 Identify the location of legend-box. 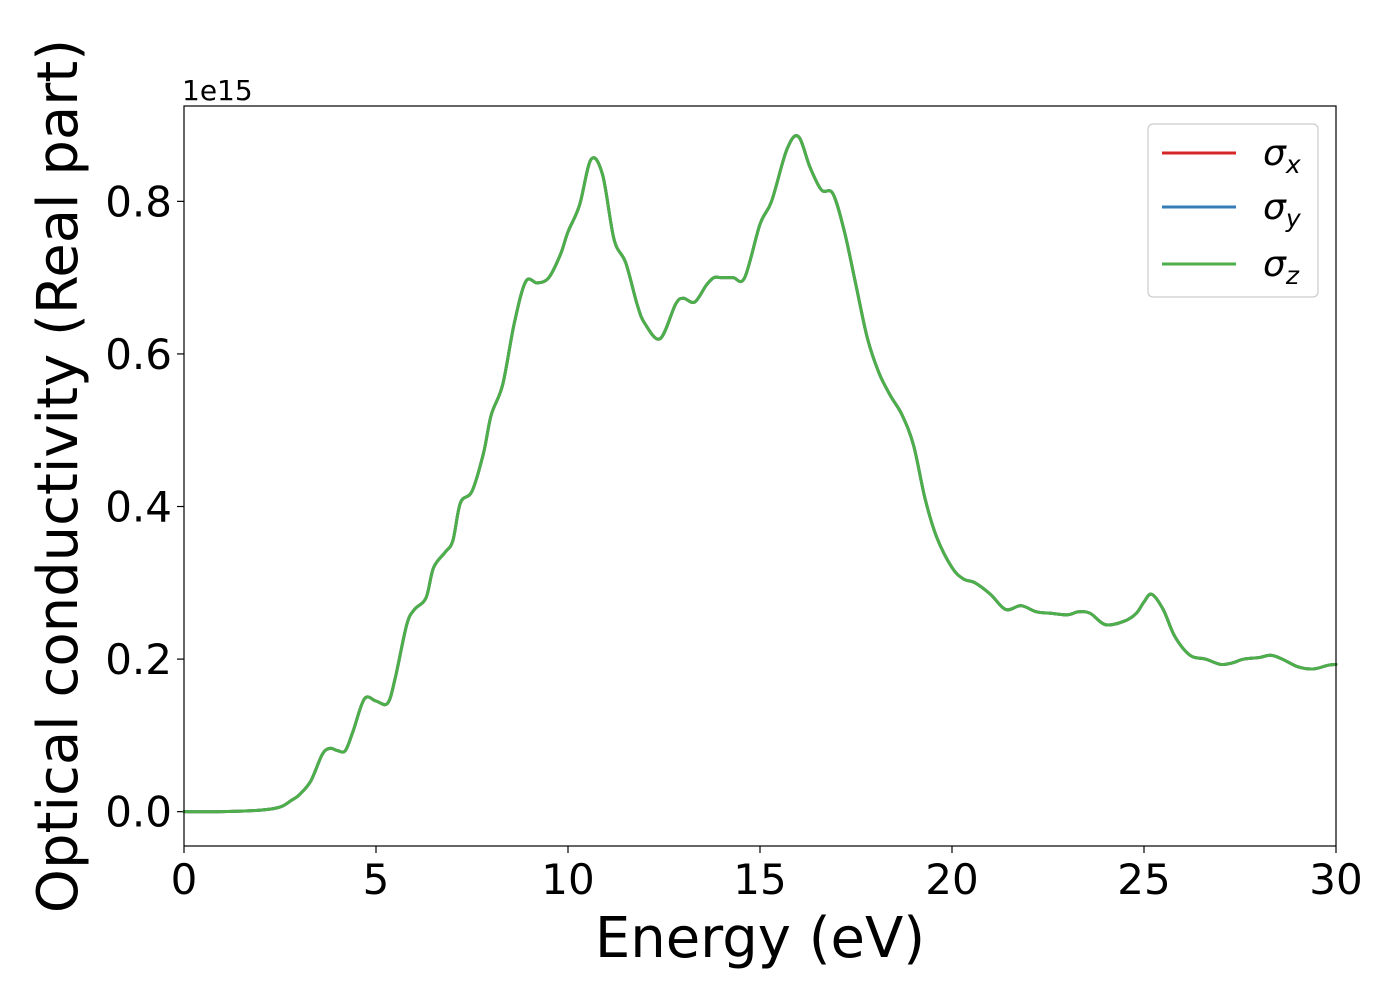
(1233, 210).